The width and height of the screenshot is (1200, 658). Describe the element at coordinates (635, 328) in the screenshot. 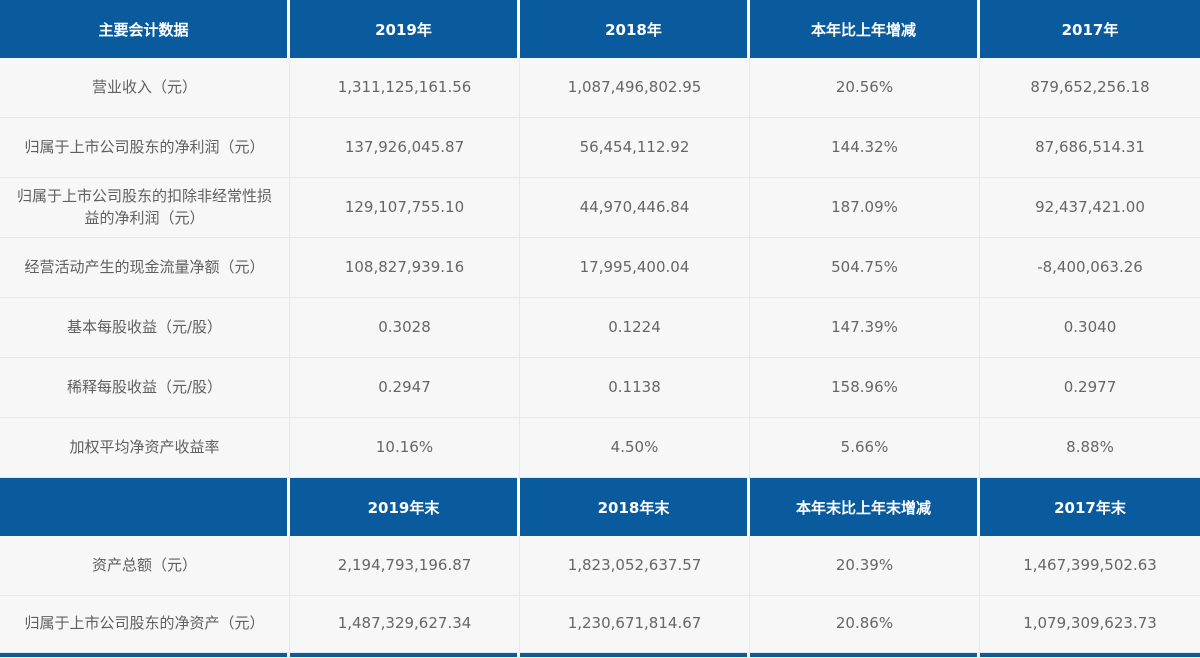

I see `cell-2018-value: 0.1224` at that location.